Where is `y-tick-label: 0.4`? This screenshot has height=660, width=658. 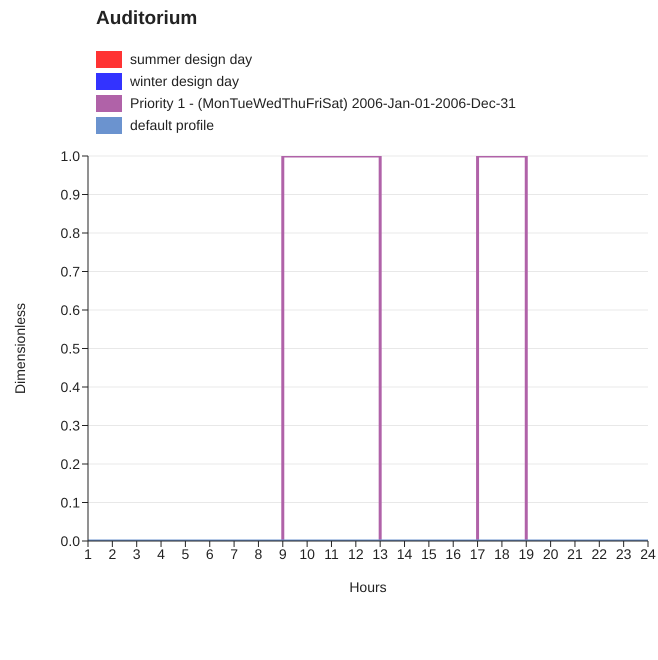
y-tick-label: 0.4 is located at coordinates (70, 386).